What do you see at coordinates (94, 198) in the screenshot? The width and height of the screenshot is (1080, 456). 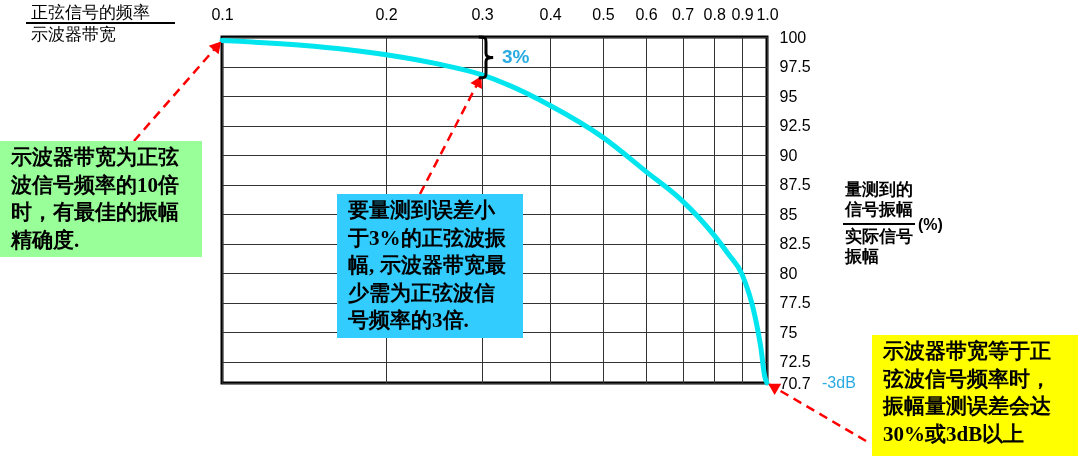 I see `annotation: 示波器带宽为正弦波信号频率的10倍时，有最佳的振幅精确度.` at bounding box center [94, 198].